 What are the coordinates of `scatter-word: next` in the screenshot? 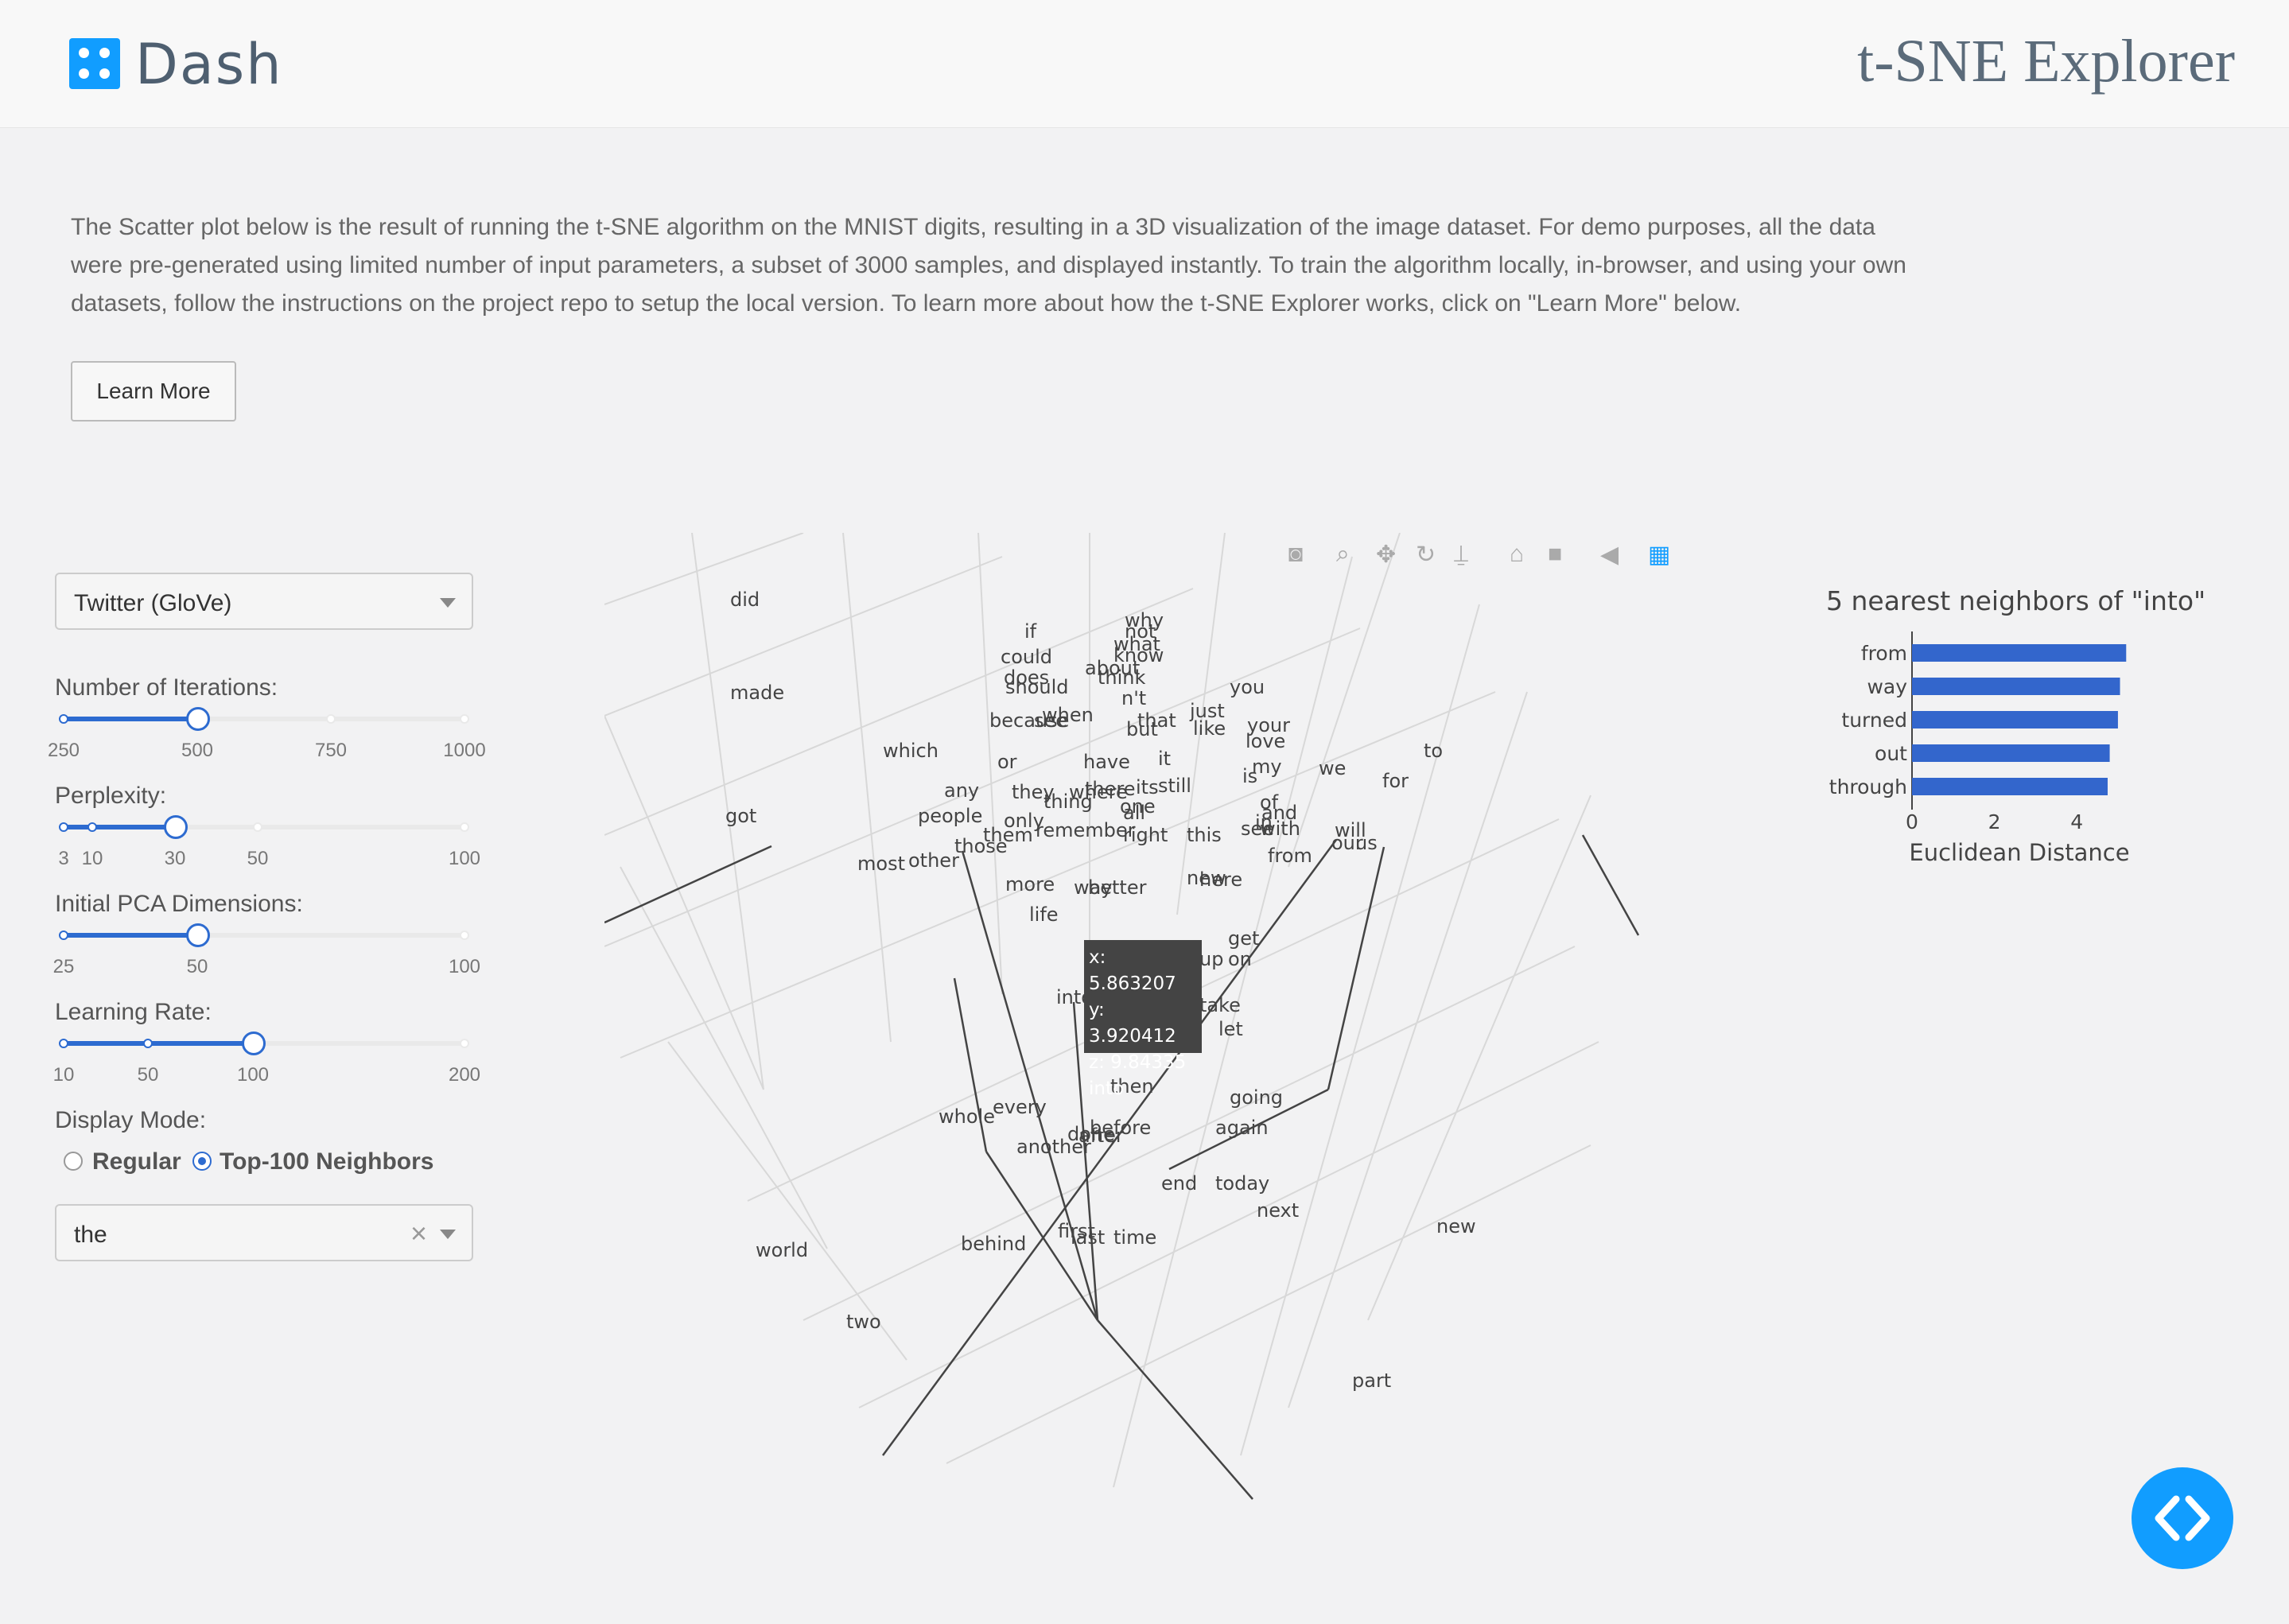 It's located at (1279, 1210).